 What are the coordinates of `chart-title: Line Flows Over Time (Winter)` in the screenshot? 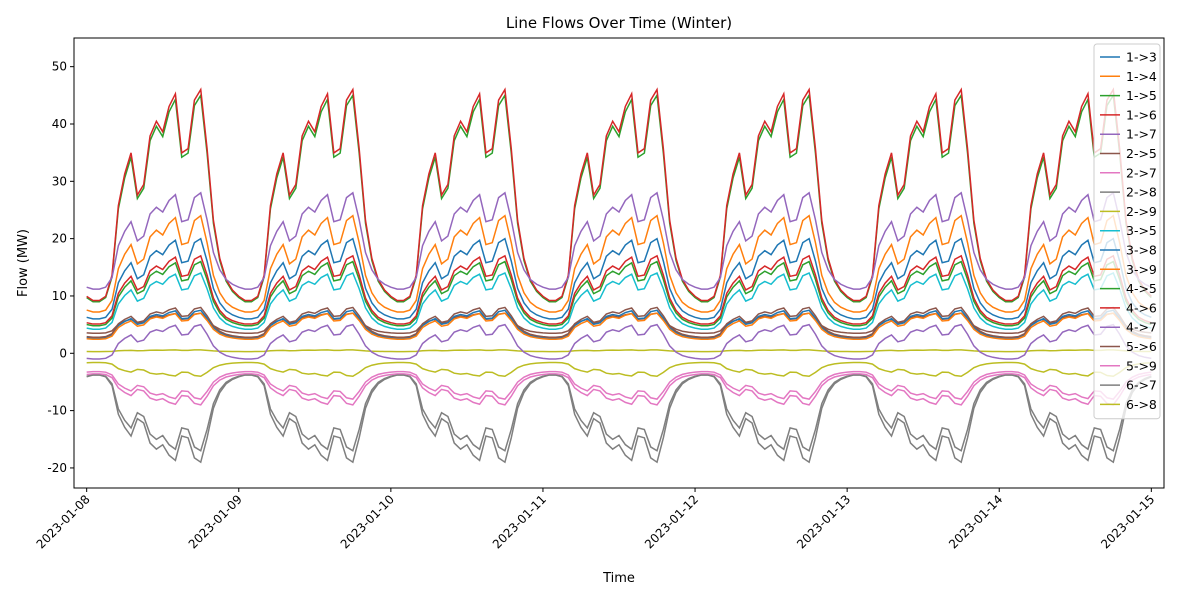 It's located at (619, 23).